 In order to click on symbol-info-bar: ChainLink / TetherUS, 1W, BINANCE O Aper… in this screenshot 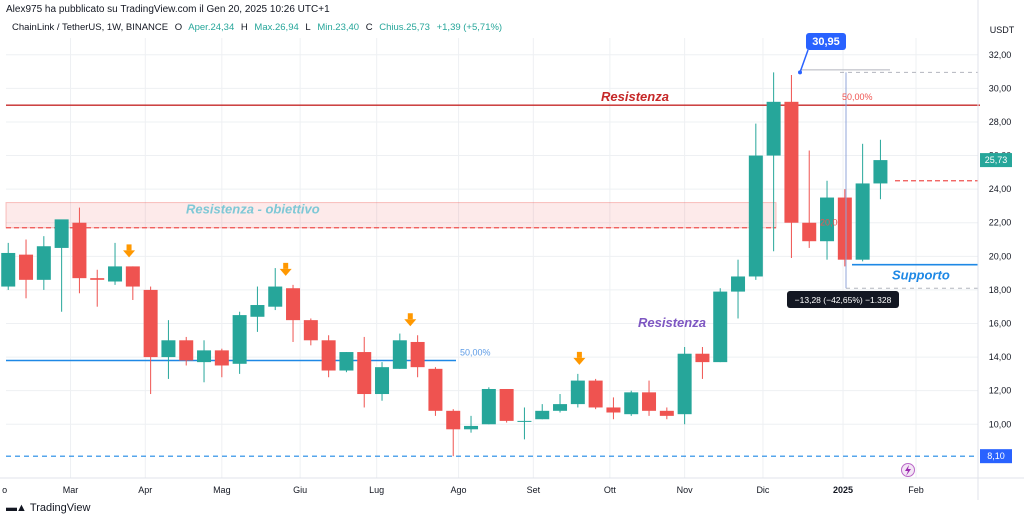, I will do `click(259, 27)`.